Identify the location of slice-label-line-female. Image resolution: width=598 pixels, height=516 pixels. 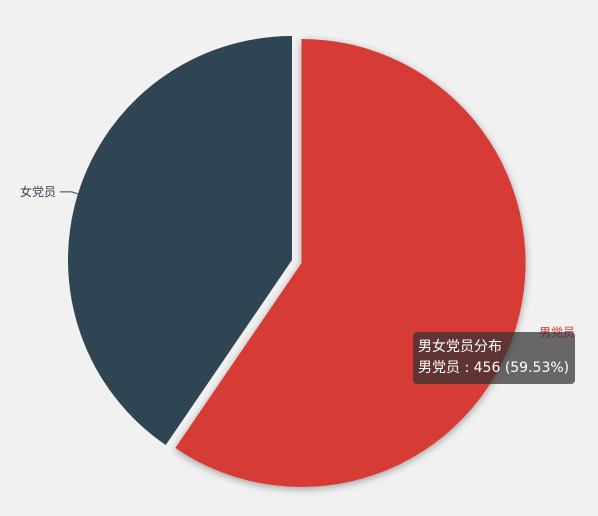
(69, 193).